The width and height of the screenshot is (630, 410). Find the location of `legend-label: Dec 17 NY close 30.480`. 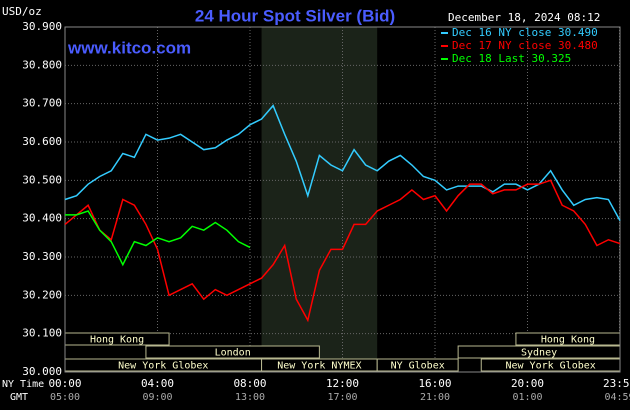

legend-label: Dec 17 NY close 30.480 is located at coordinates (525, 45).